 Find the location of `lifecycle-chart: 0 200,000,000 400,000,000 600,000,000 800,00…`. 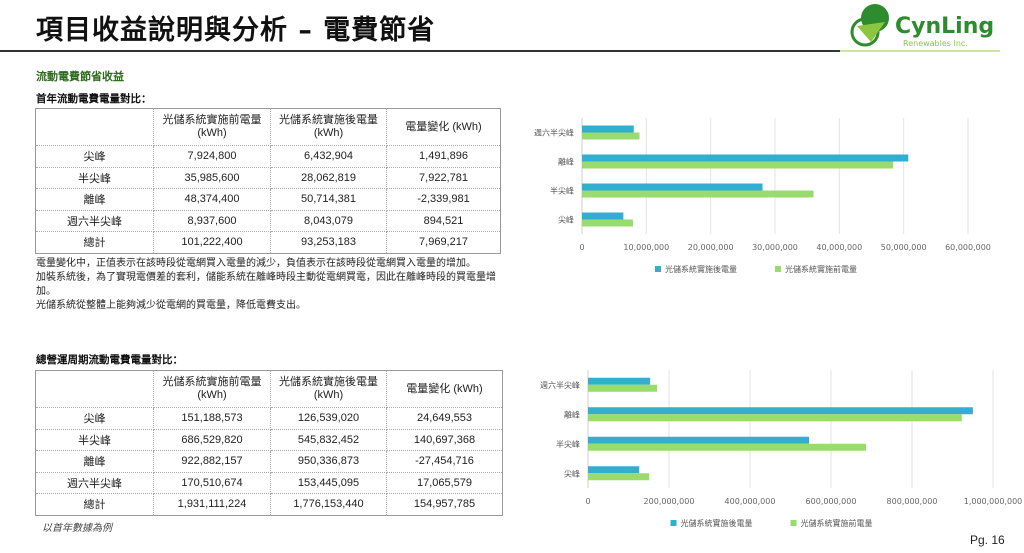

lifecycle-chart: 0 200,000,000 400,000,000 600,000,000 800,00… is located at coordinates (781, 449).